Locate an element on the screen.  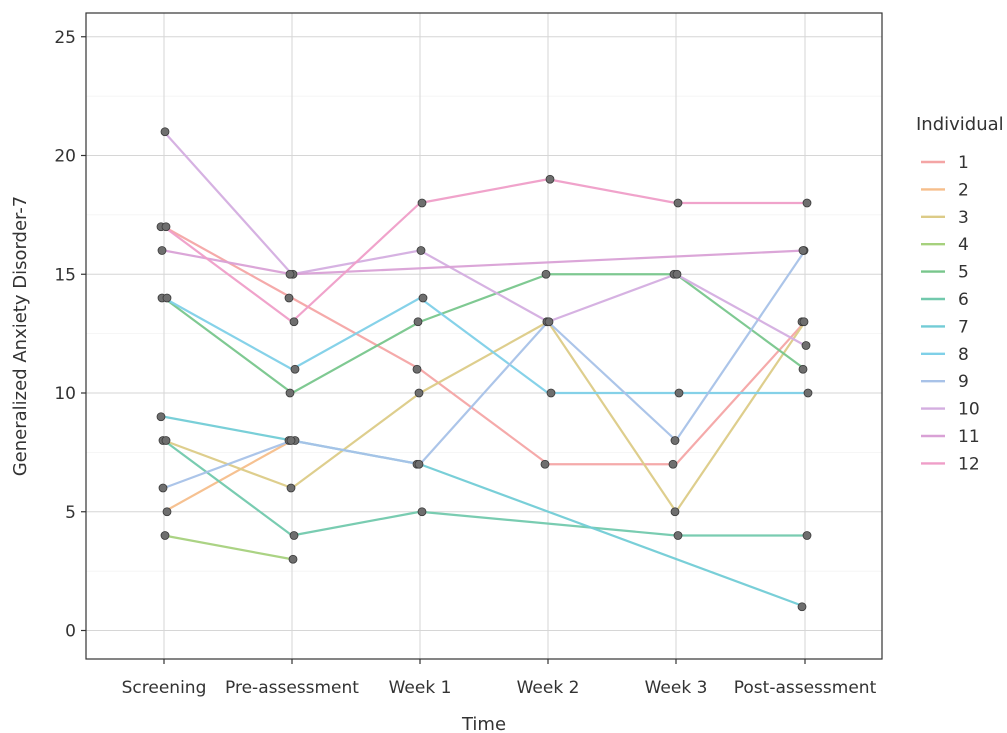
legend-title: Individual is located at coordinates (960, 124).